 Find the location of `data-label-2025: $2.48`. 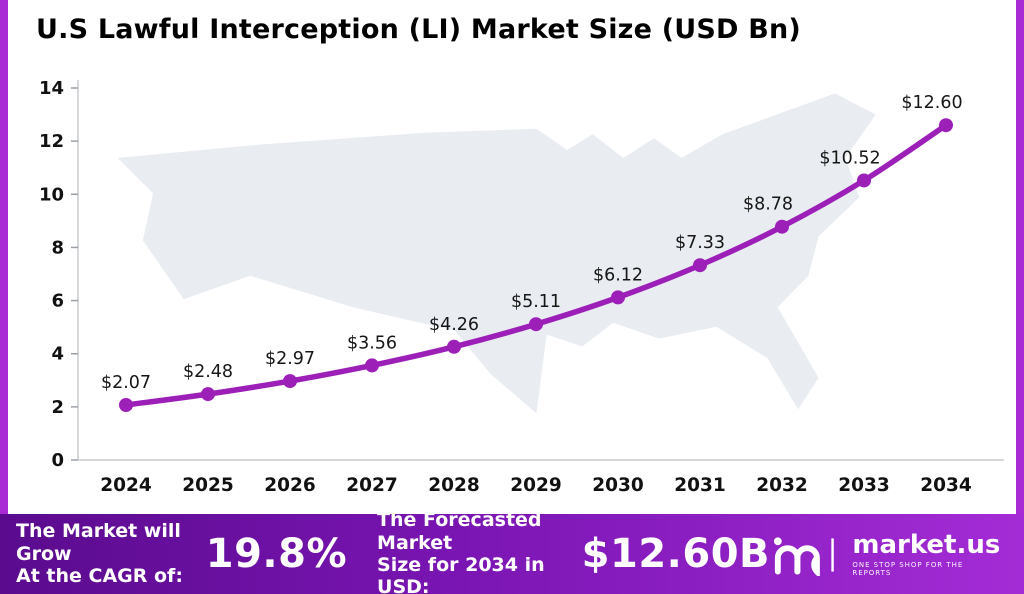

data-label-2025: $2.48 is located at coordinates (208, 372).